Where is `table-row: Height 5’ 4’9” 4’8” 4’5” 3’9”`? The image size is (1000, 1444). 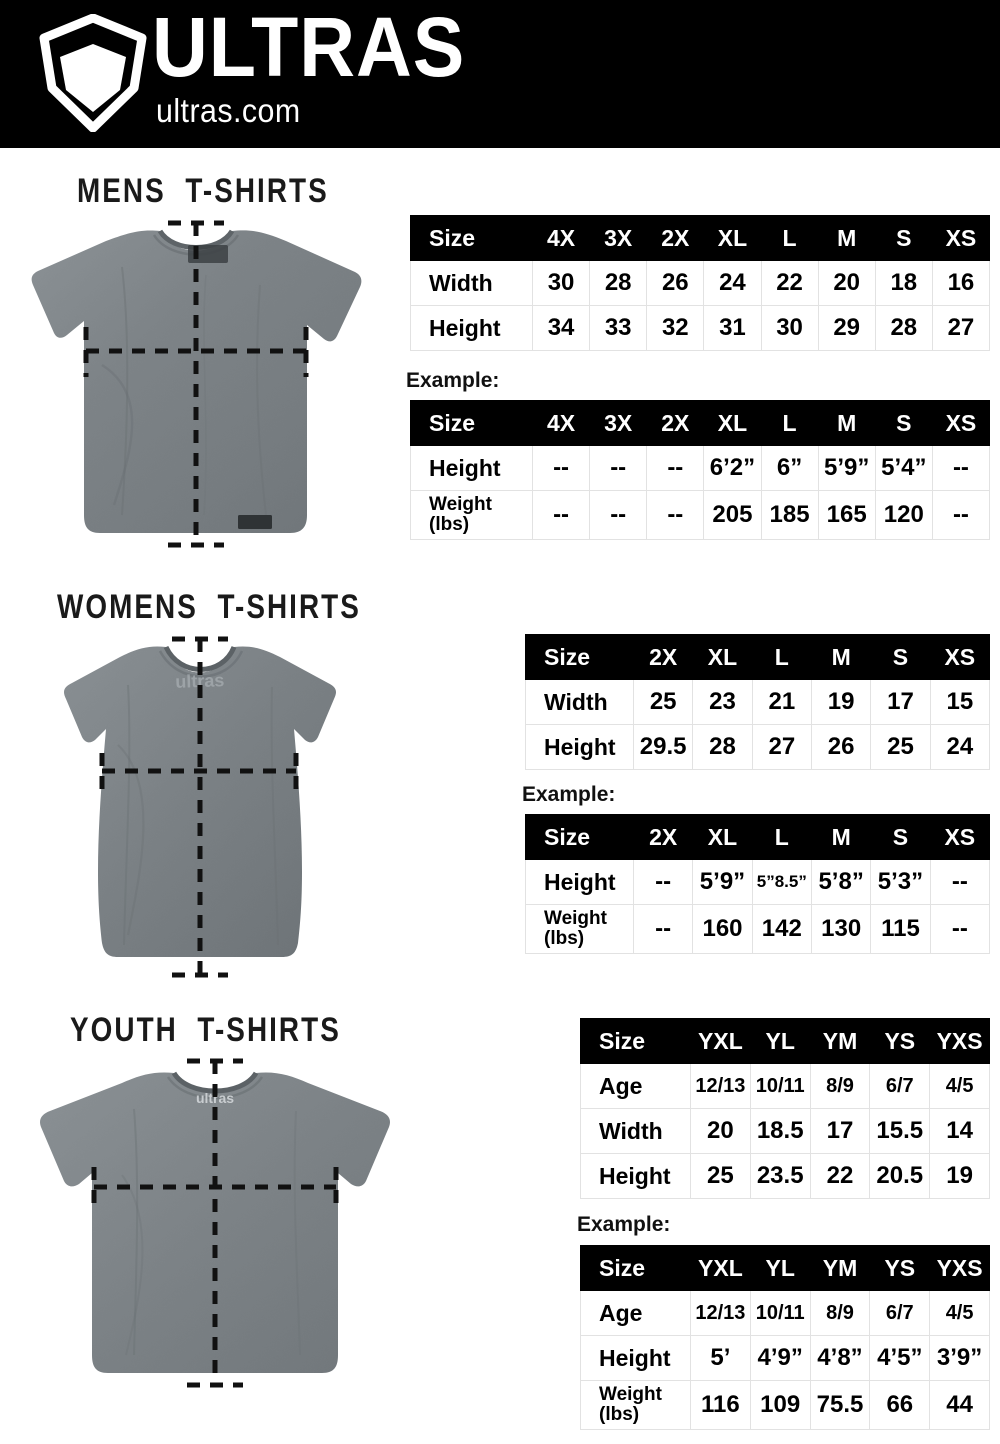 table-row: Height 5’ 4’9” 4’8” 4’5” 3’9” is located at coordinates (785, 1358).